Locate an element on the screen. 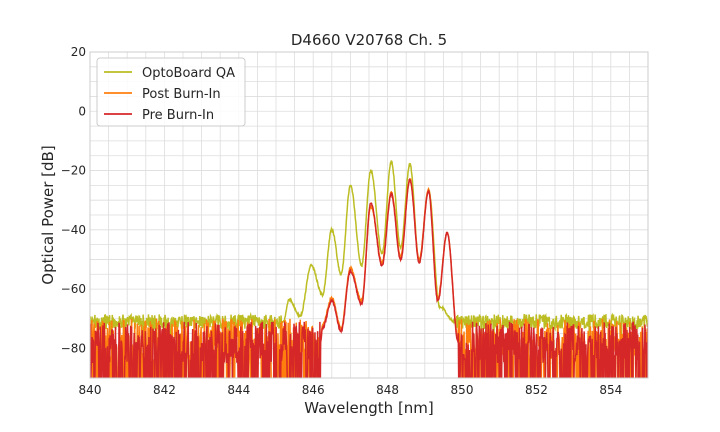 This screenshot has width=720, height=432. y-tick-label: −40 is located at coordinates (73, 230).